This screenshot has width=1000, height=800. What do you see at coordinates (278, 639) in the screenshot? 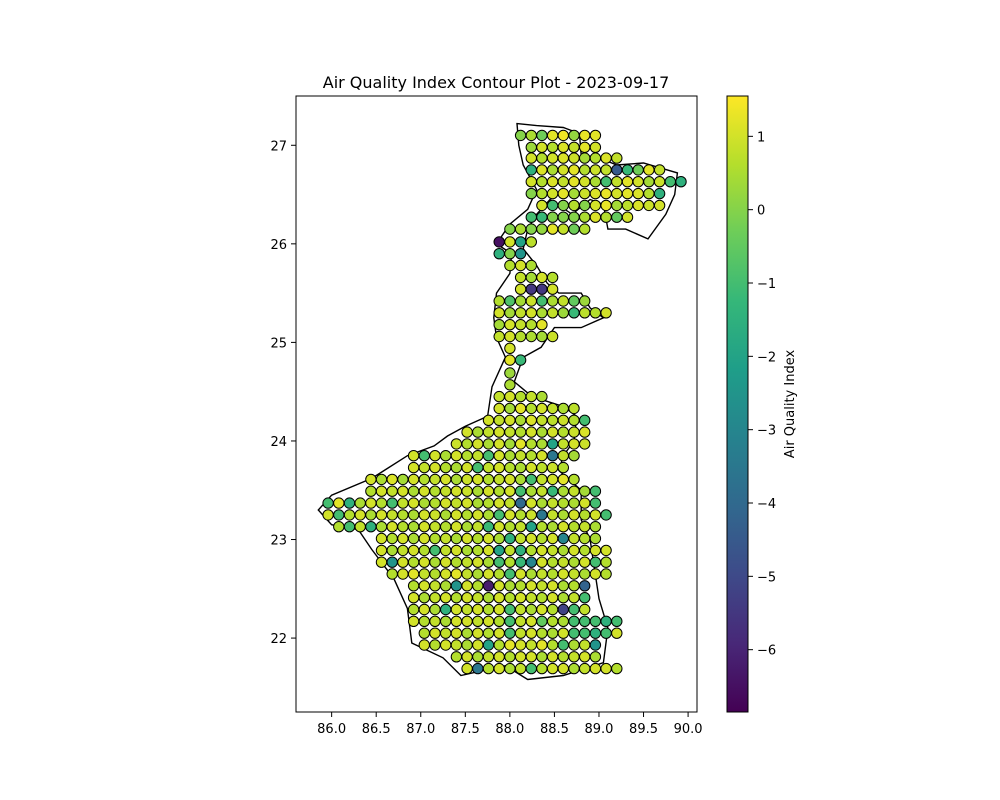
I see `y-tick-label: 22` at bounding box center [278, 639].